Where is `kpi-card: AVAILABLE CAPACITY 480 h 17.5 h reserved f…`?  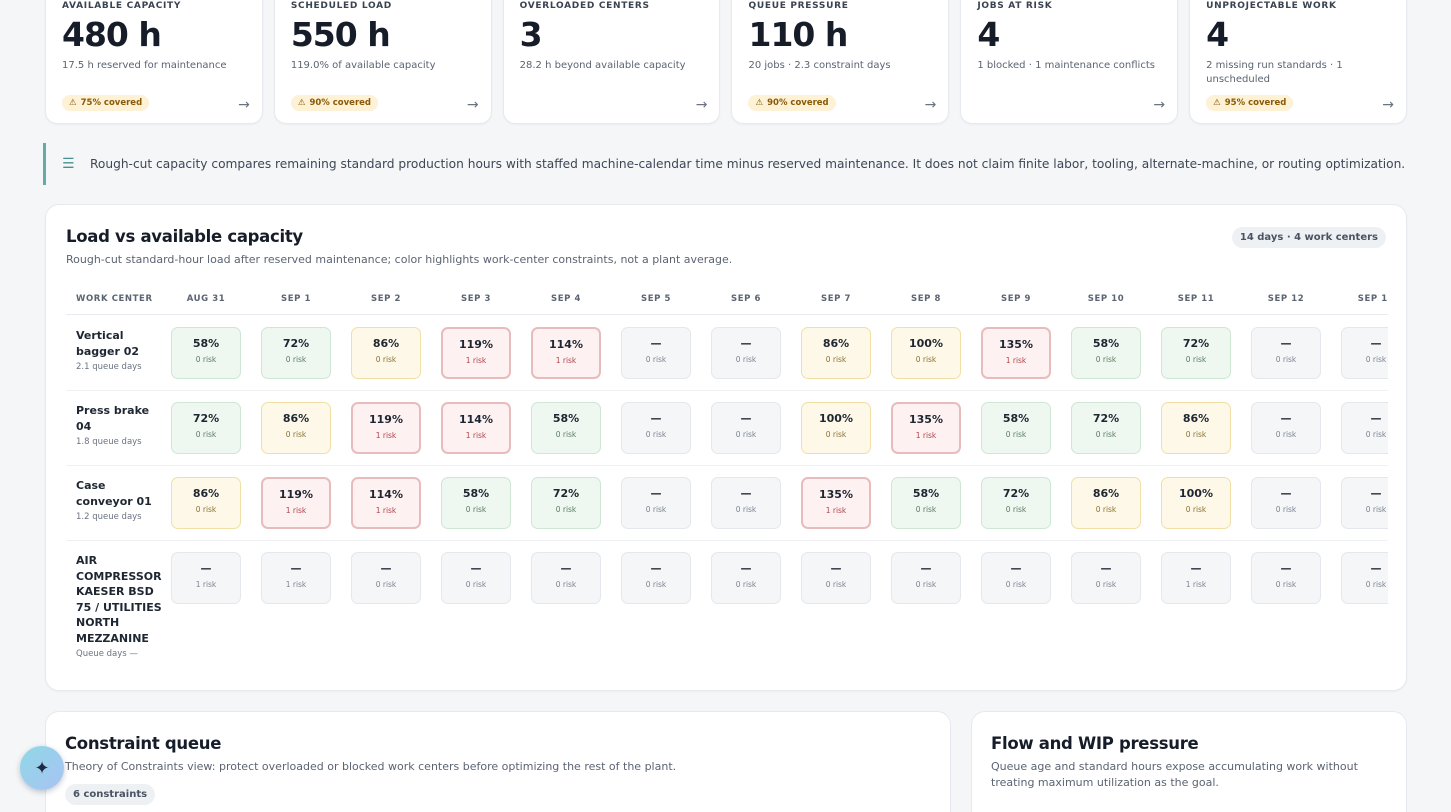 kpi-card: AVAILABLE CAPACITY 480 h 17.5 h reserved f… is located at coordinates (154, 62).